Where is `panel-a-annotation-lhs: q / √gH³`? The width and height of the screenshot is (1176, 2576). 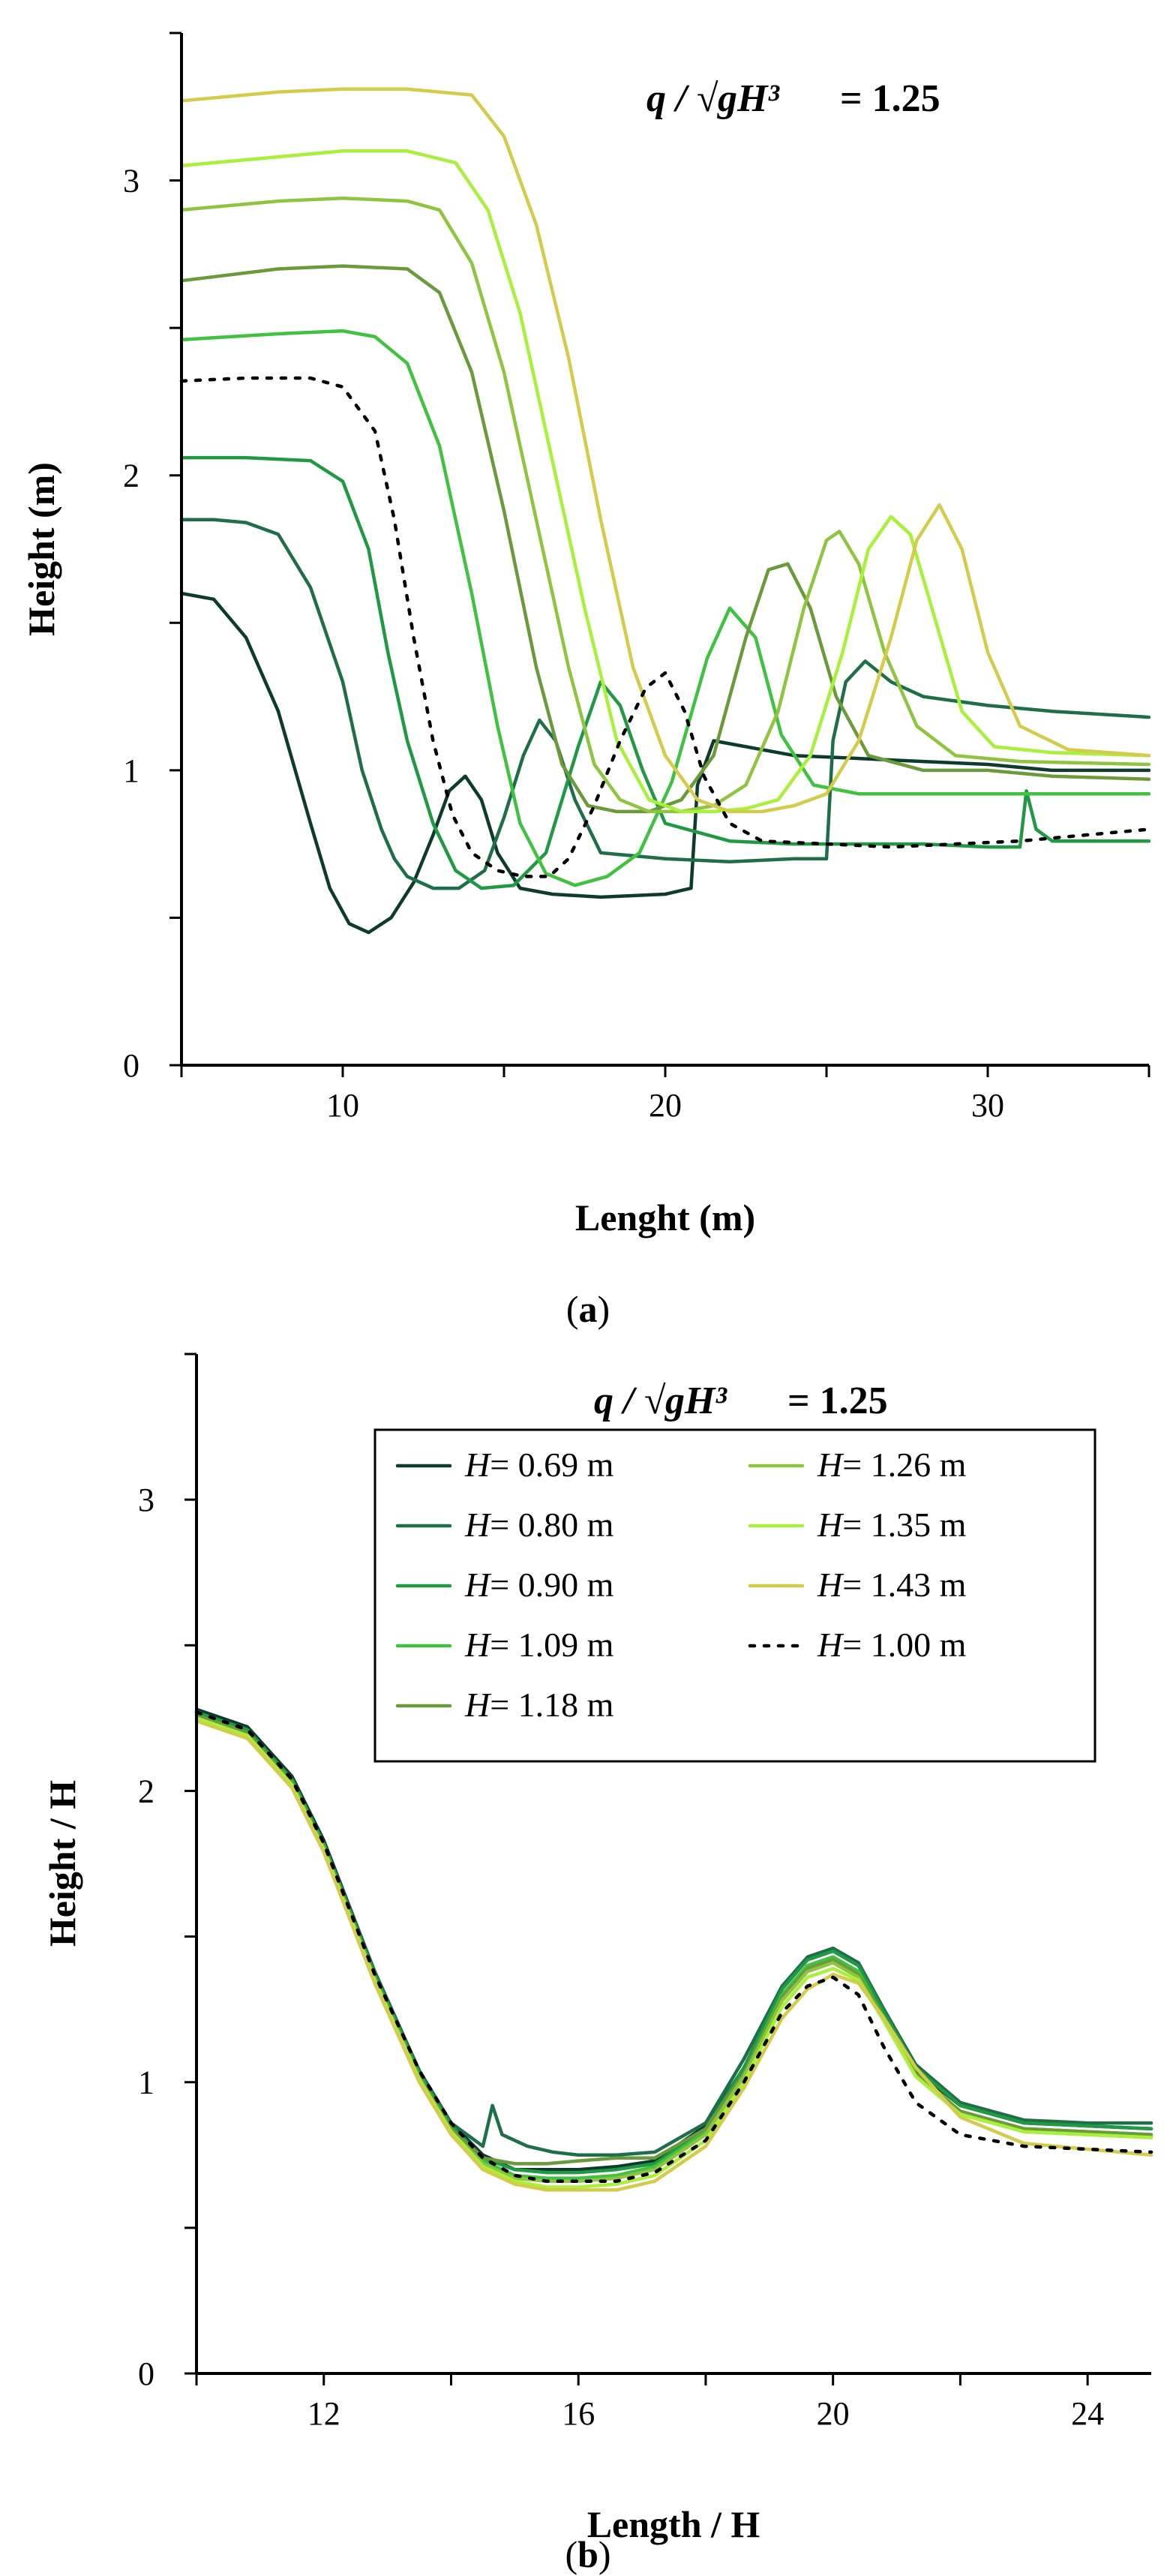
panel-a-annotation-lhs: q / √gH³ is located at coordinates (713, 98).